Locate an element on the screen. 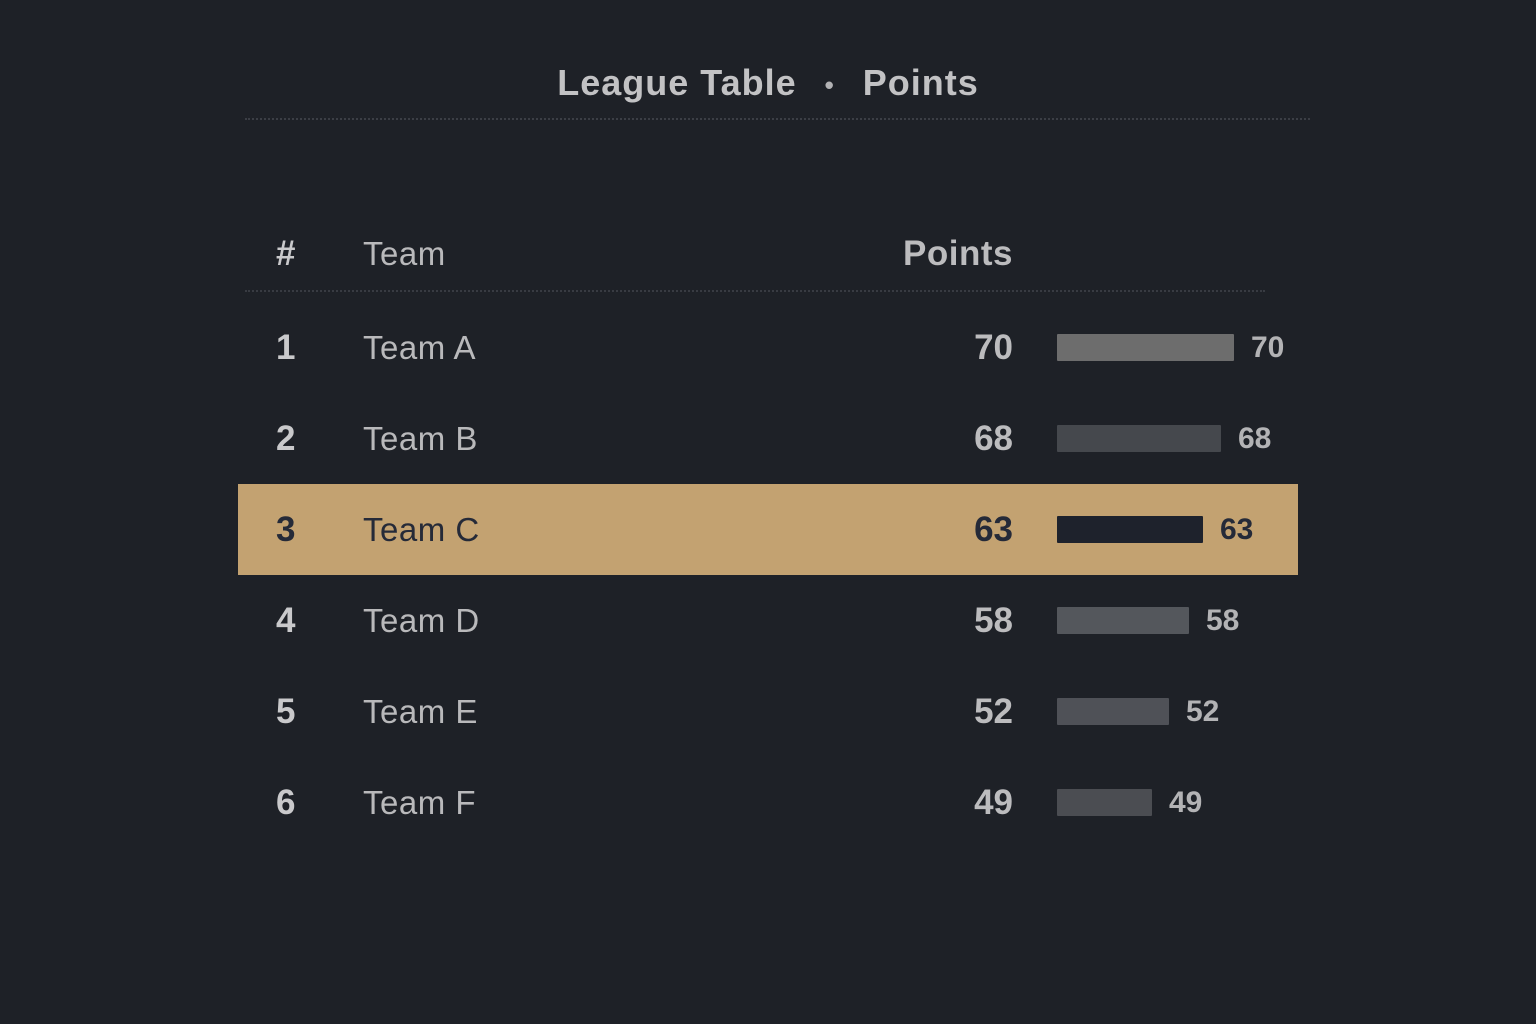 This screenshot has height=1024, width=1536. page-title-left: League Table is located at coordinates (677, 82).